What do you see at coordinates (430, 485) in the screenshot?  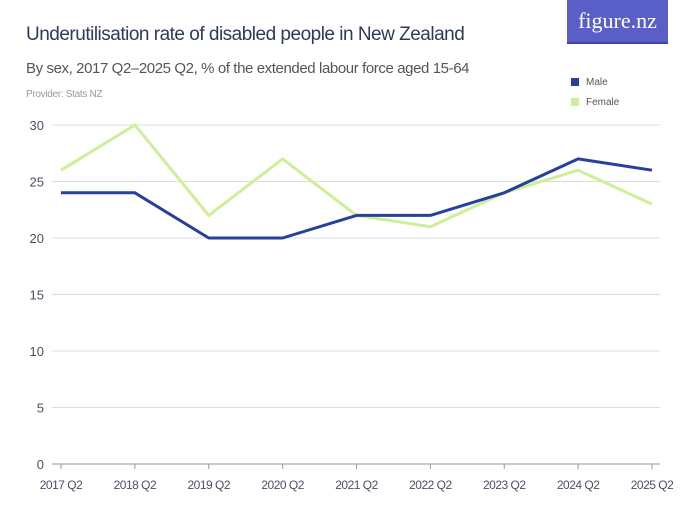 I see `x-tick-label: 2022 Q2` at bounding box center [430, 485].